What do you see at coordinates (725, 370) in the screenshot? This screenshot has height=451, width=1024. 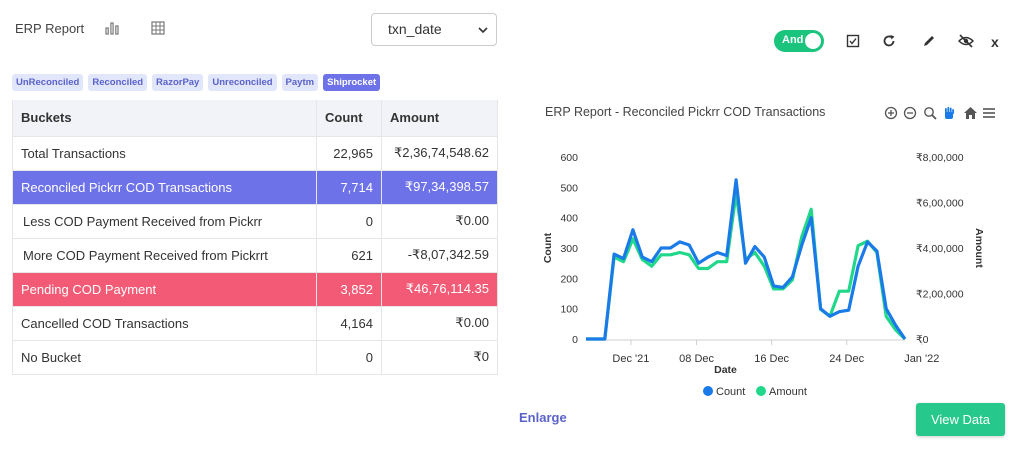 I see `x-axis-title: Date` at bounding box center [725, 370].